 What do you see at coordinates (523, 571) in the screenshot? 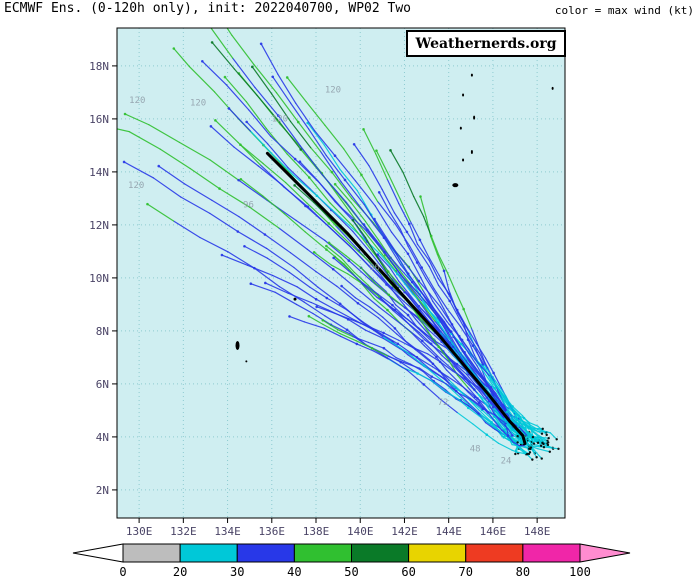
I see `colorbar-tick-label: 80` at bounding box center [523, 571].